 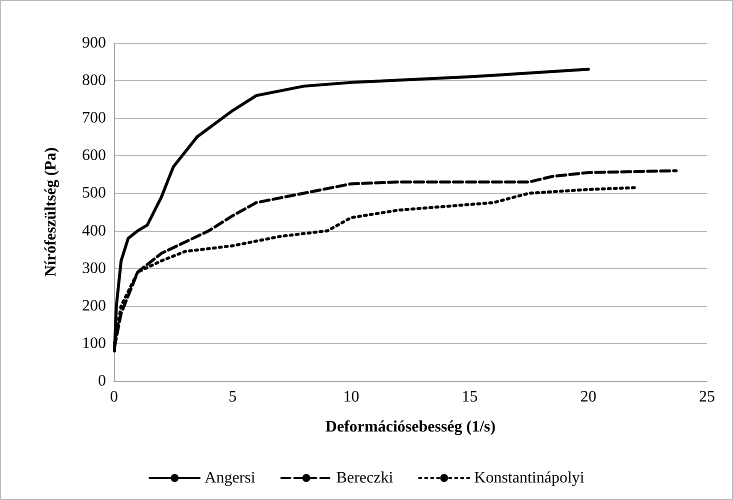 What do you see at coordinates (94, 155) in the screenshot?
I see `y-tick-label: 600` at bounding box center [94, 155].